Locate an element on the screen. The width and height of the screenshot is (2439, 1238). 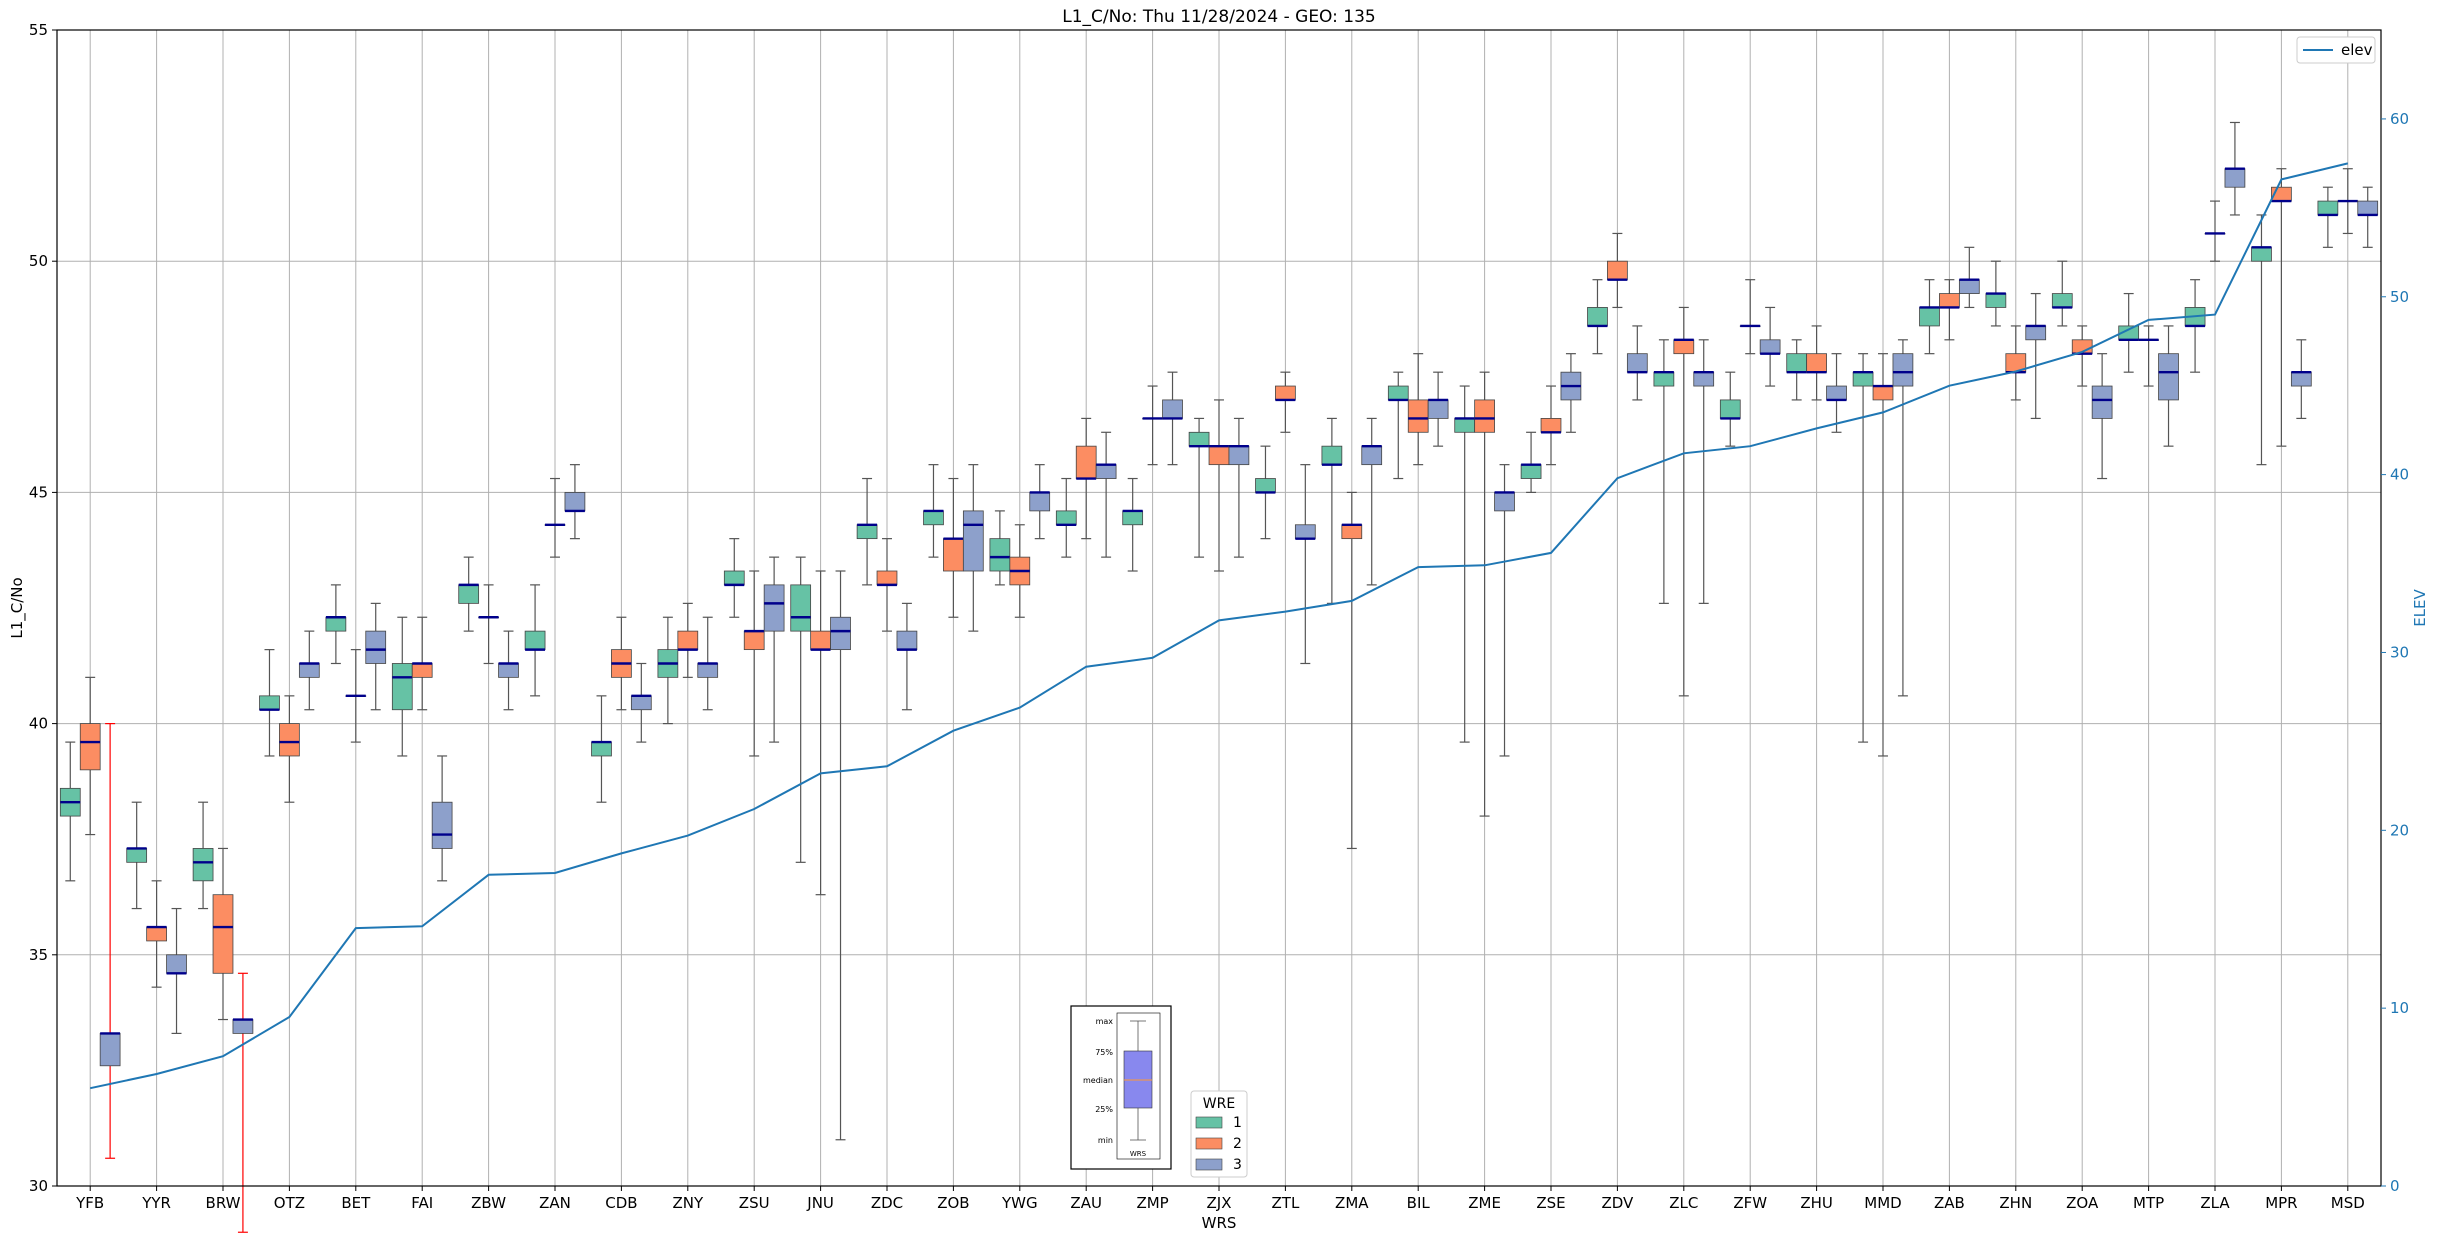
box-JNU-wre1 is located at coordinates (801, 709).